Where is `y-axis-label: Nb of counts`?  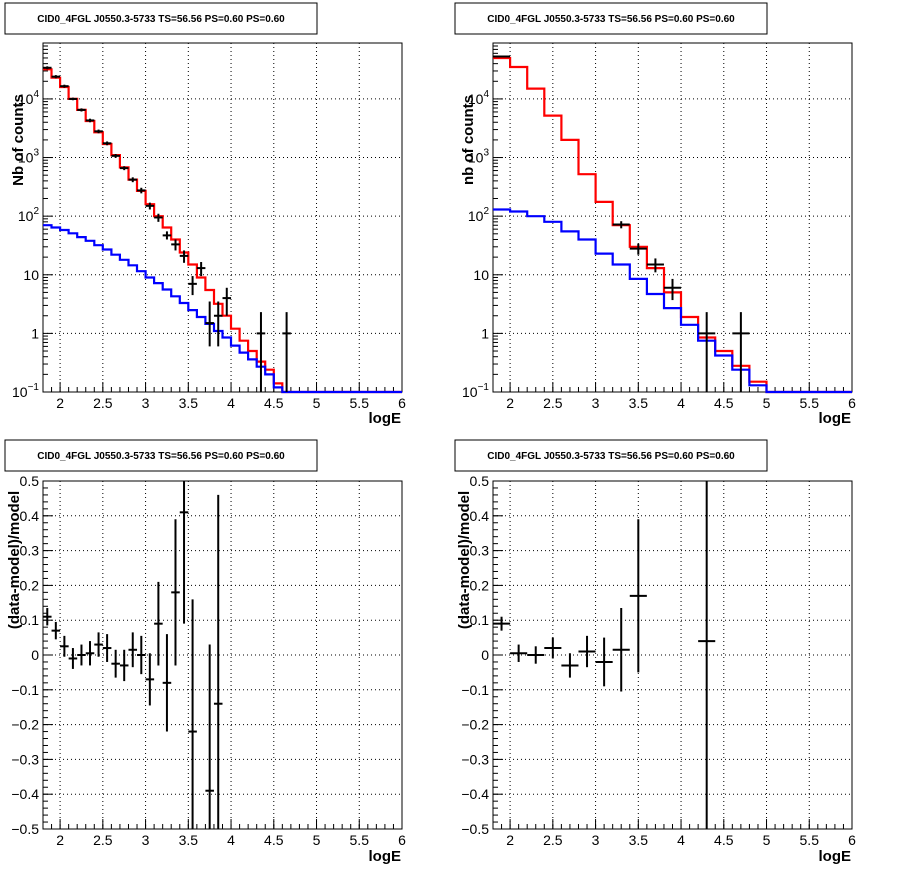
y-axis-label: Nb of counts is located at coordinates (18, 140).